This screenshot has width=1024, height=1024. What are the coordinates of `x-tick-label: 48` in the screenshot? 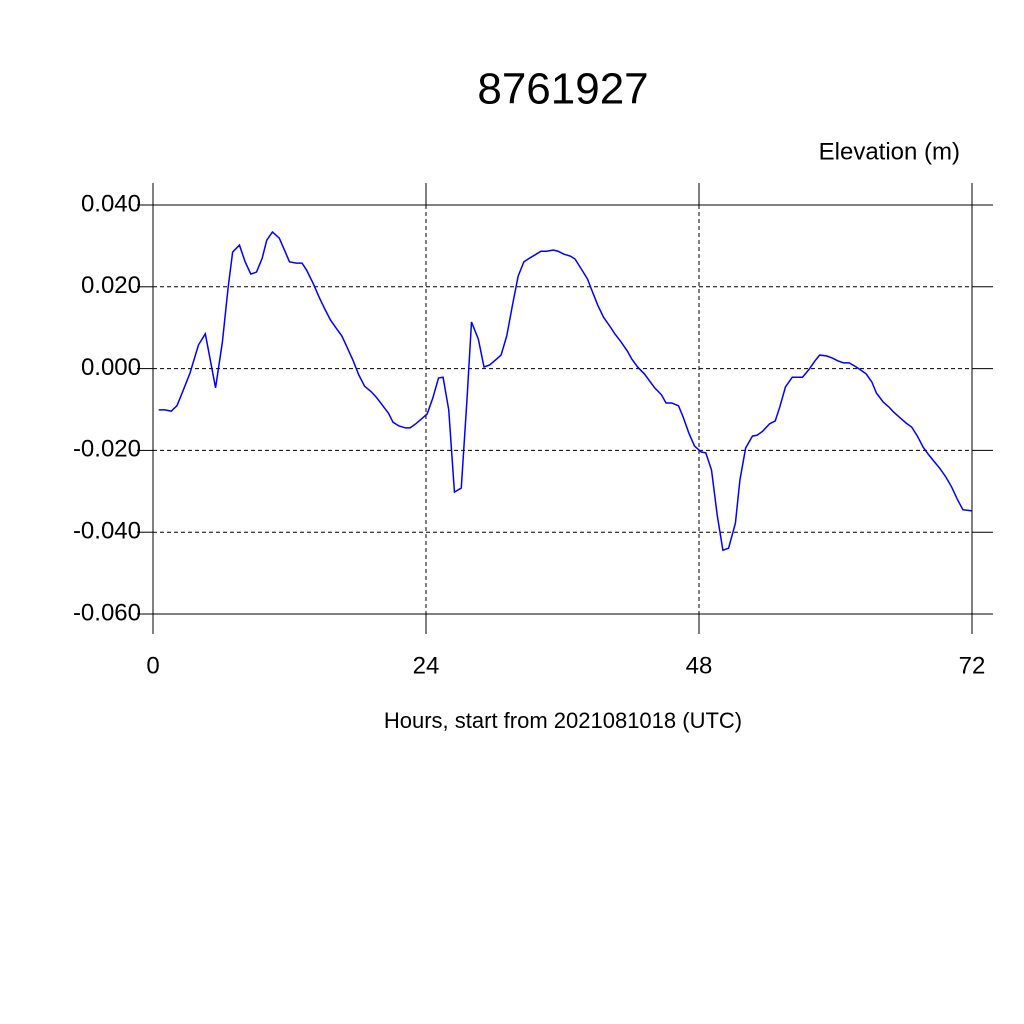 It's located at (699, 665).